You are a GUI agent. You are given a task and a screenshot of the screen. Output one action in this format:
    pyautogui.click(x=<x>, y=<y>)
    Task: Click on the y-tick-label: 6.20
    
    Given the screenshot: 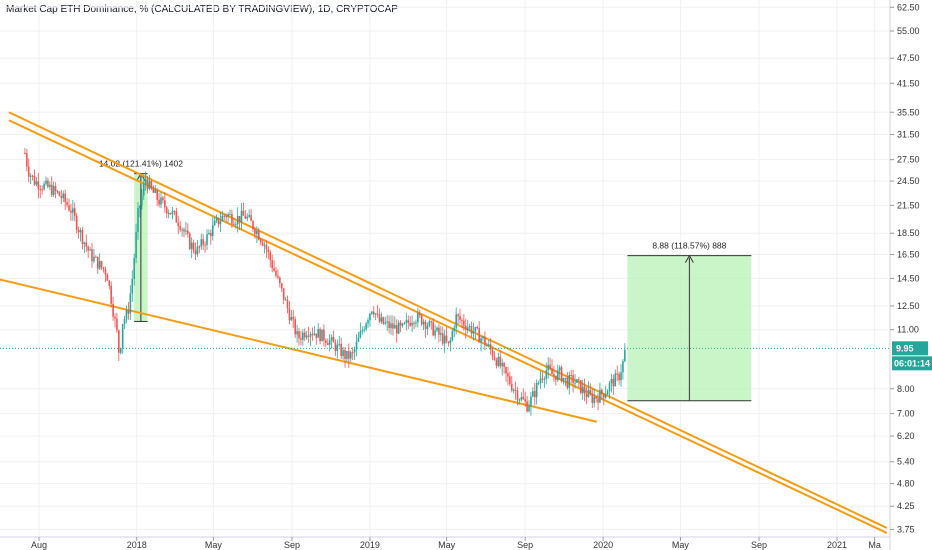 What is the action you would take?
    pyautogui.click(x=906, y=436)
    